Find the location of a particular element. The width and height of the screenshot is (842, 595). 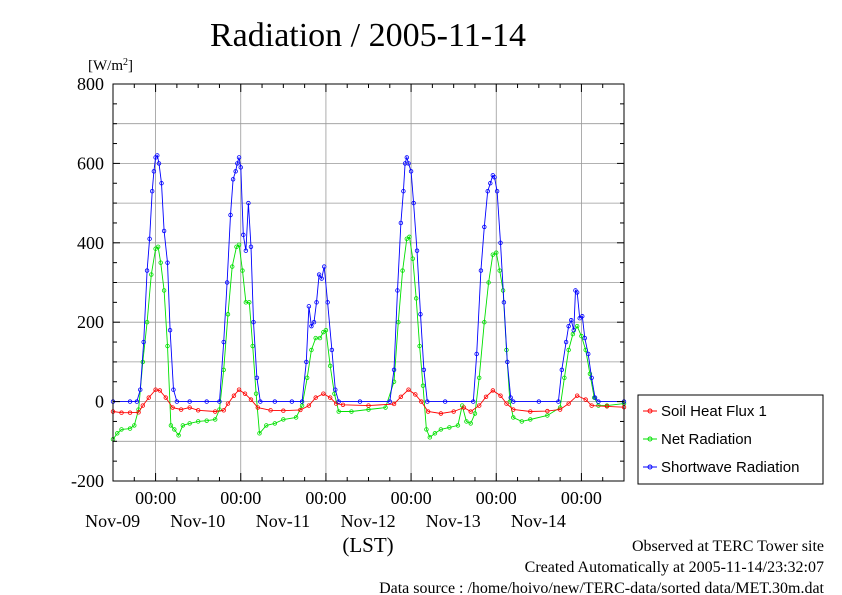

x-tick-date-label: Nov-11 is located at coordinates (283, 521).